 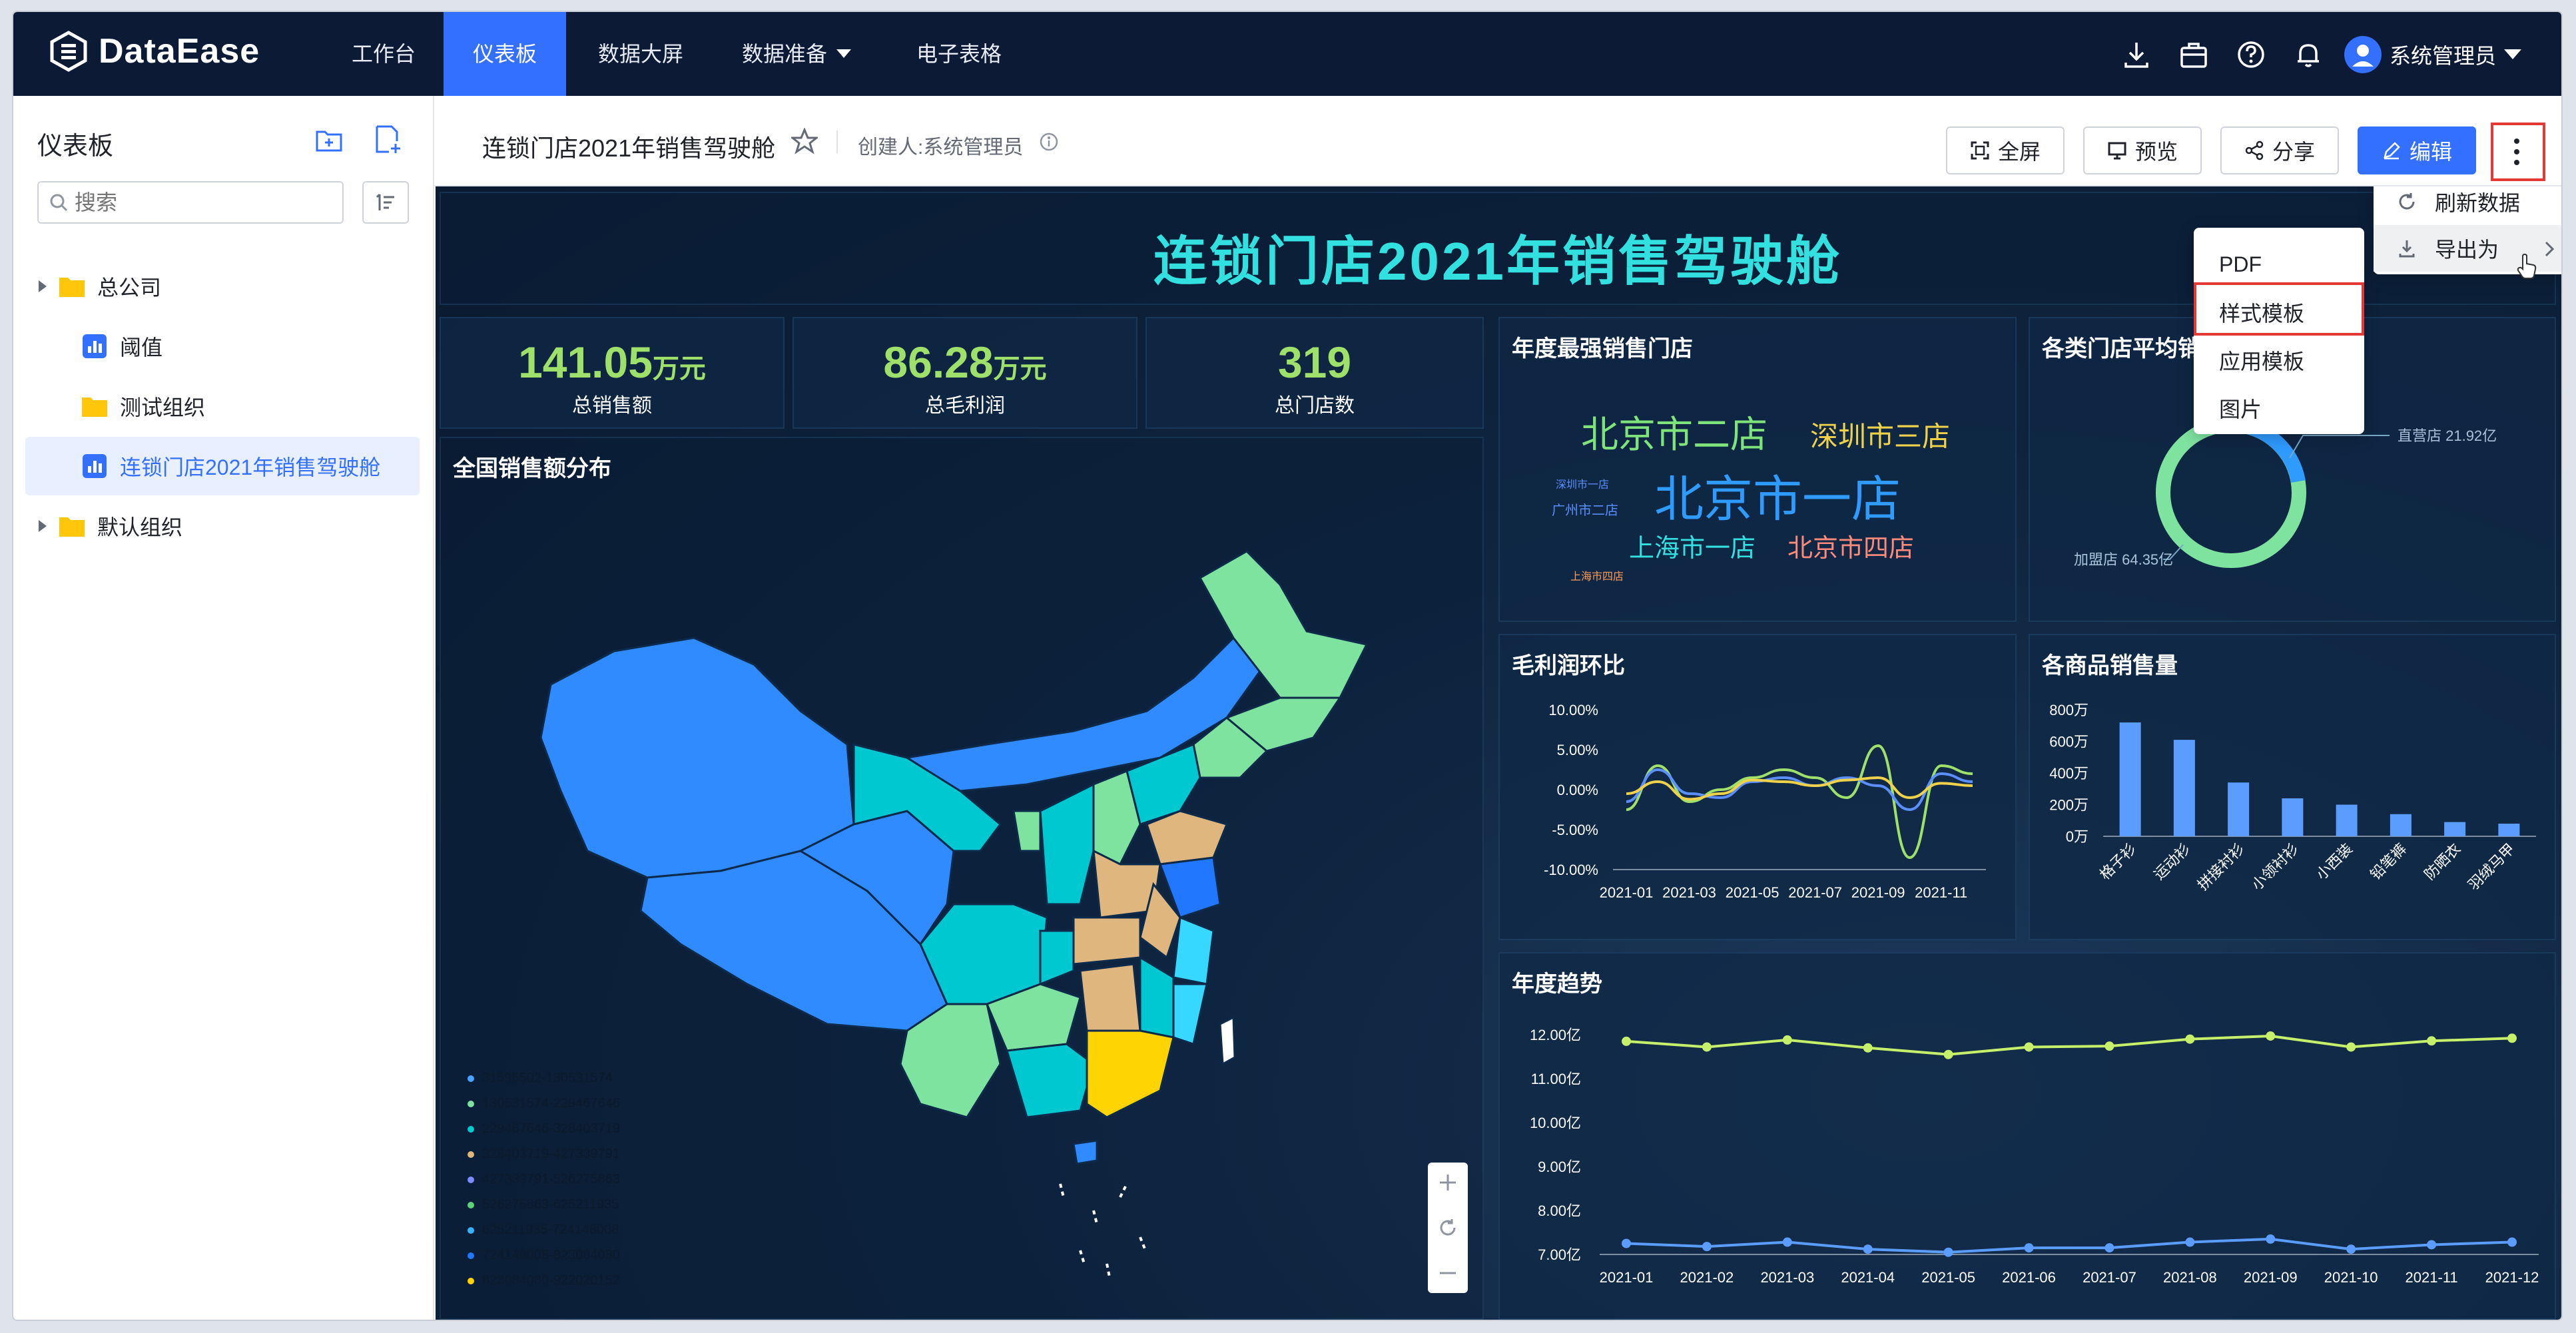 I want to click on sidebar-title: 仪表板, so click(x=75, y=147).